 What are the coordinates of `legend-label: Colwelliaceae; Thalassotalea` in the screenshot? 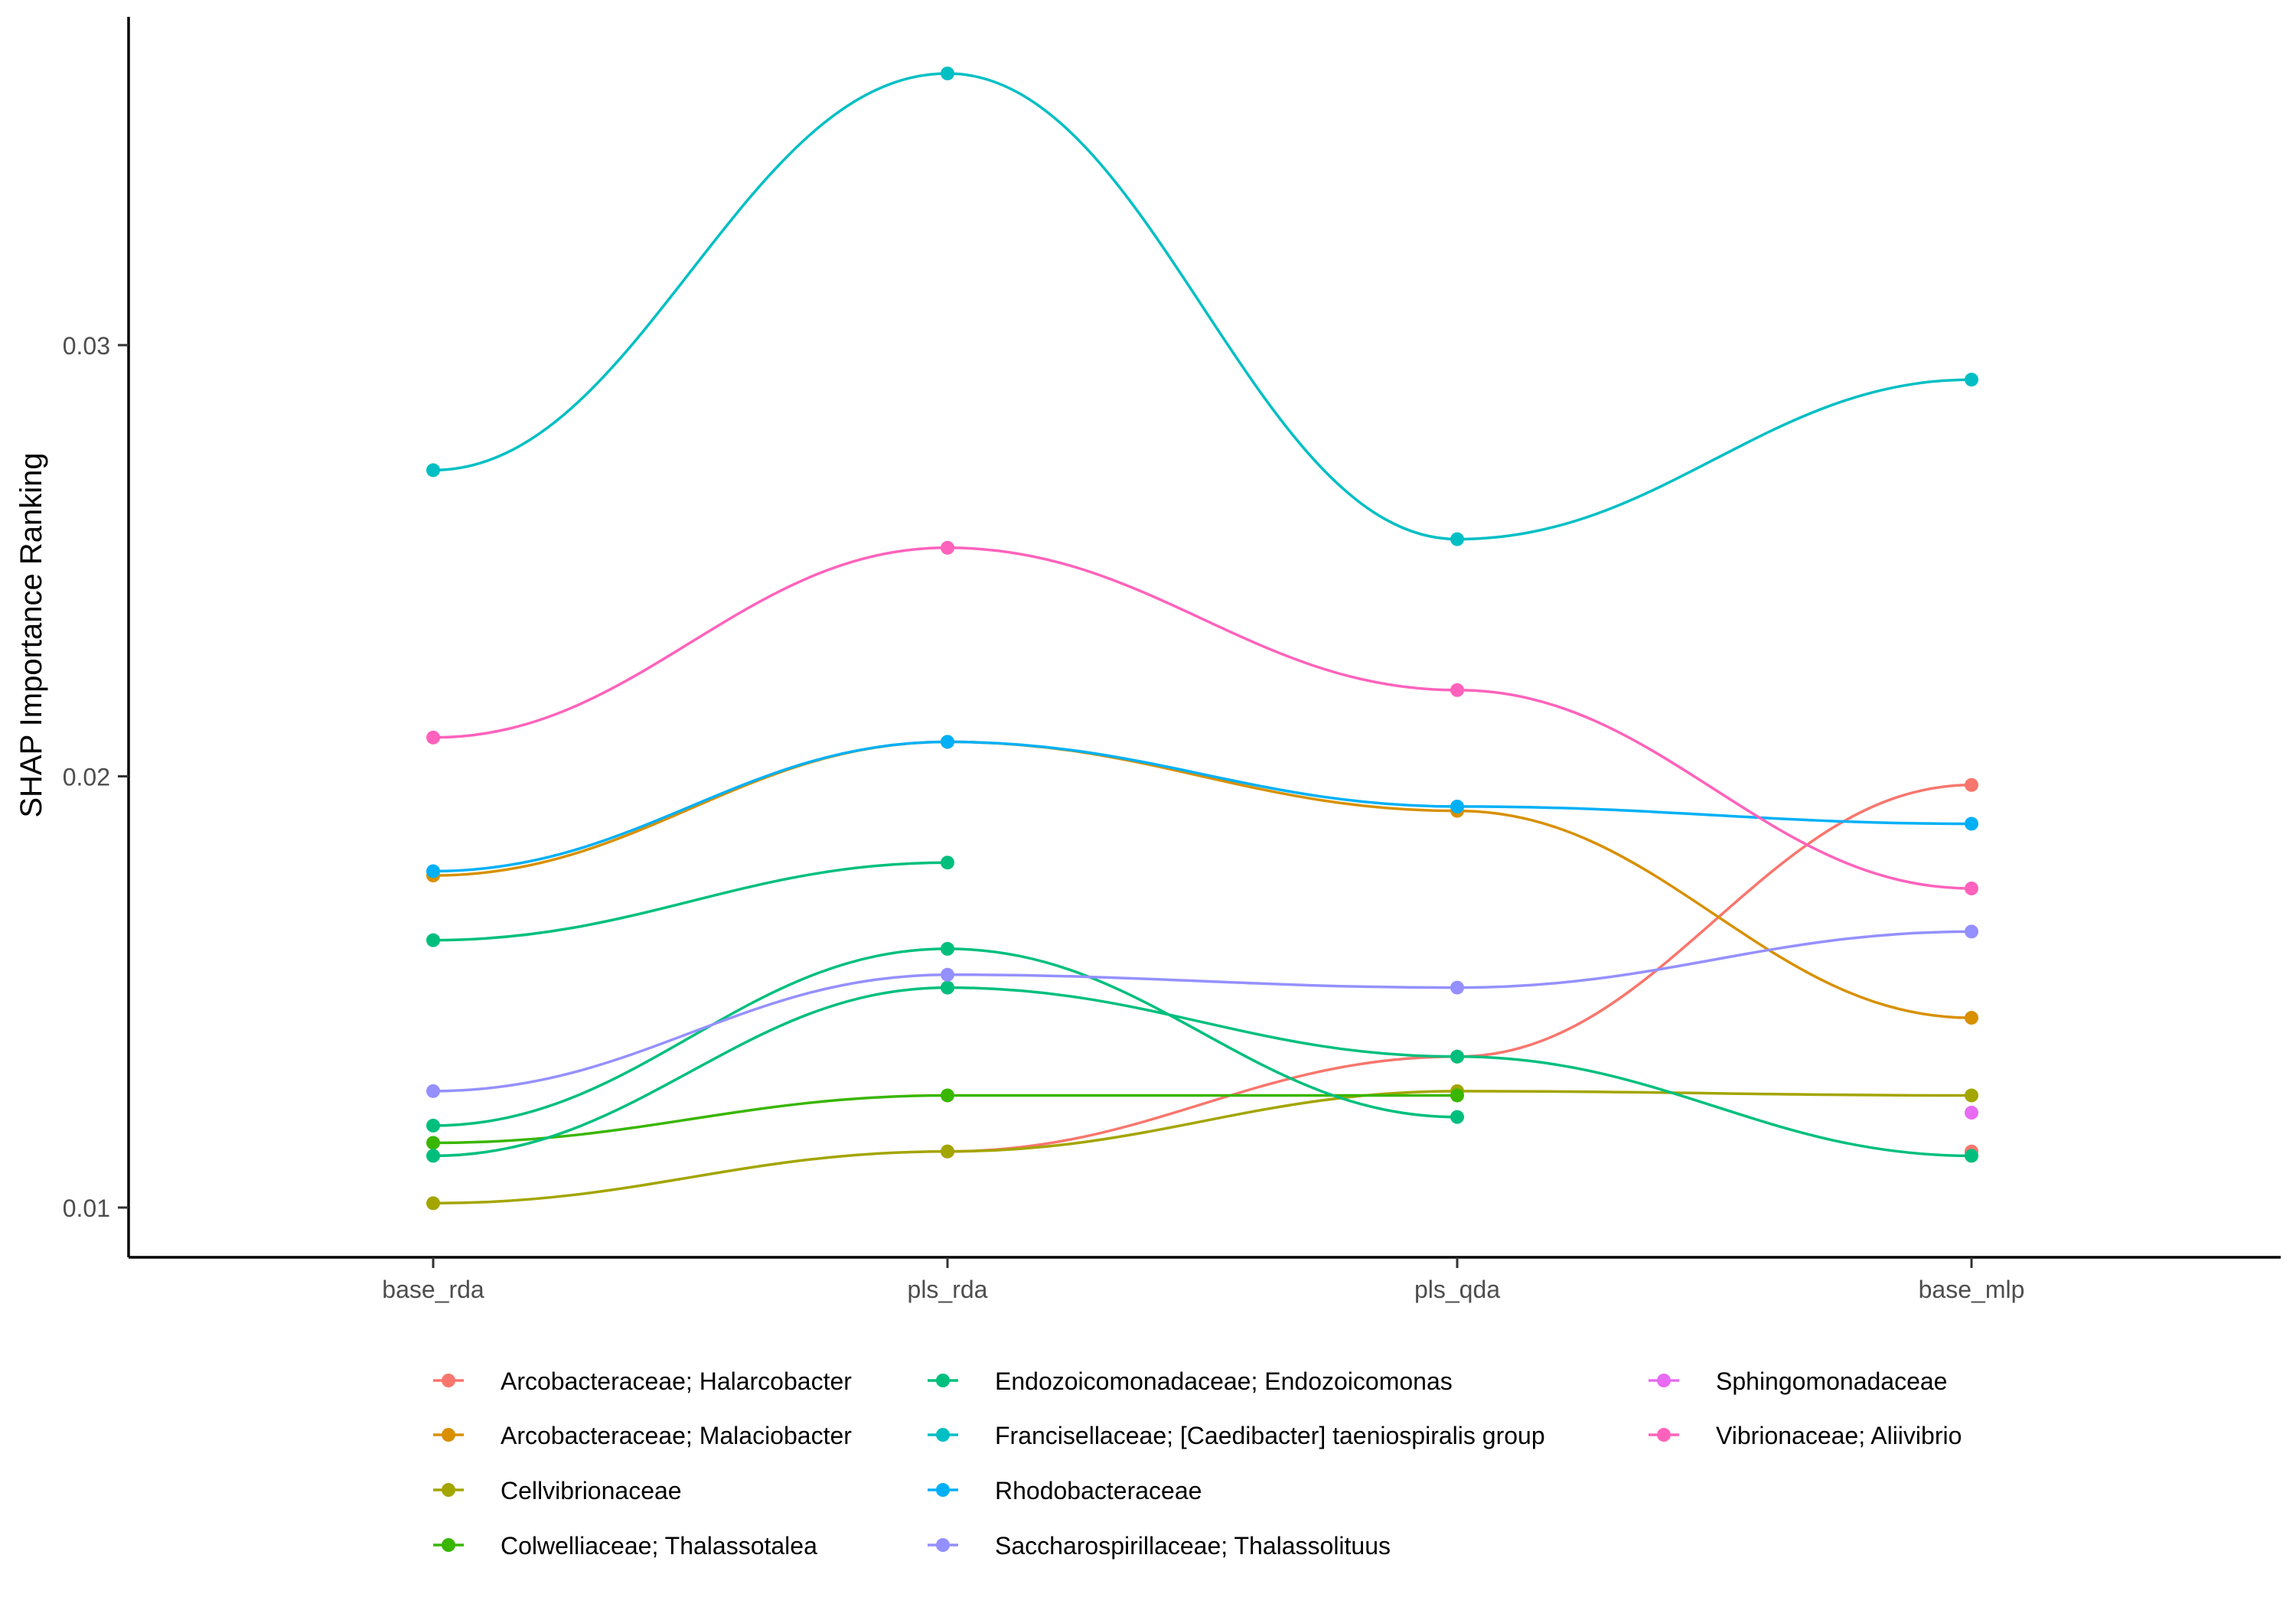 It's located at (659, 1546).